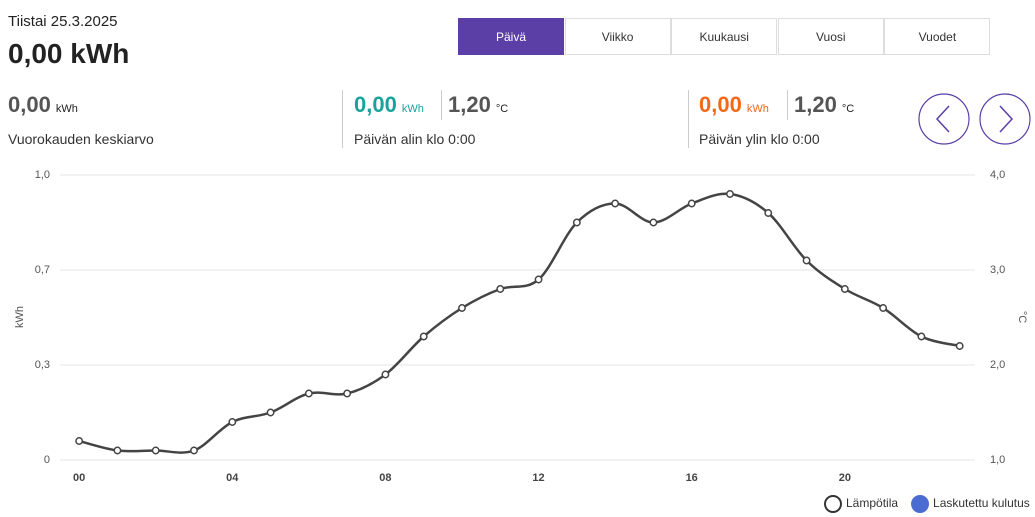 This screenshot has width=1035, height=517. Describe the element at coordinates (469, 104) in the screenshot. I see `min-temp-value: 1,20` at that location.